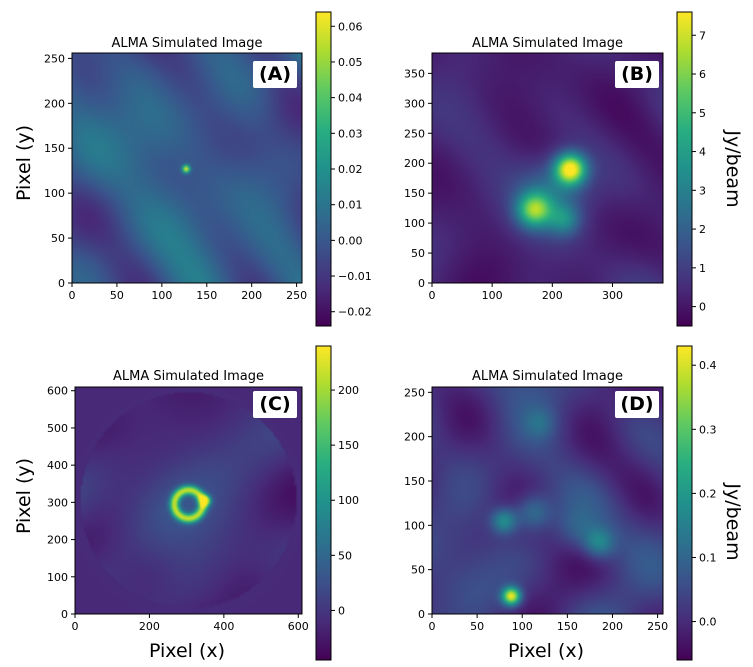 The width and height of the screenshot is (753, 667). I want to click on panel-tag: (D), so click(637, 404).